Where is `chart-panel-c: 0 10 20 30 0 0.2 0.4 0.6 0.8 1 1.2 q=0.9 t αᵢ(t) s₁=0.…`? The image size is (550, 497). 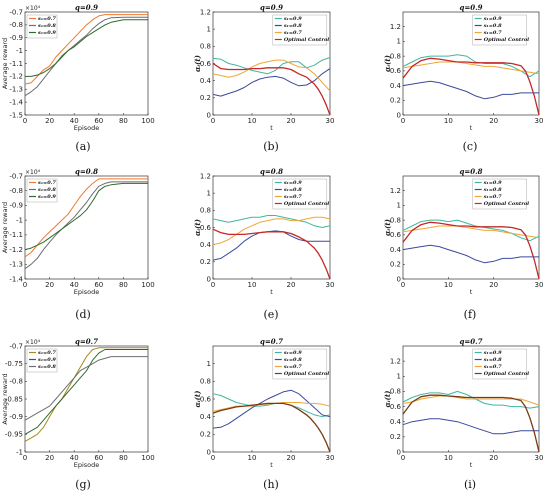 chart-panel-c: 0 10 20 30 0 0.2 0.4 0.6 0.8 1 1.2 q=0.9 t αᵢ(t) s₁=0.… is located at coordinates (463, 78).